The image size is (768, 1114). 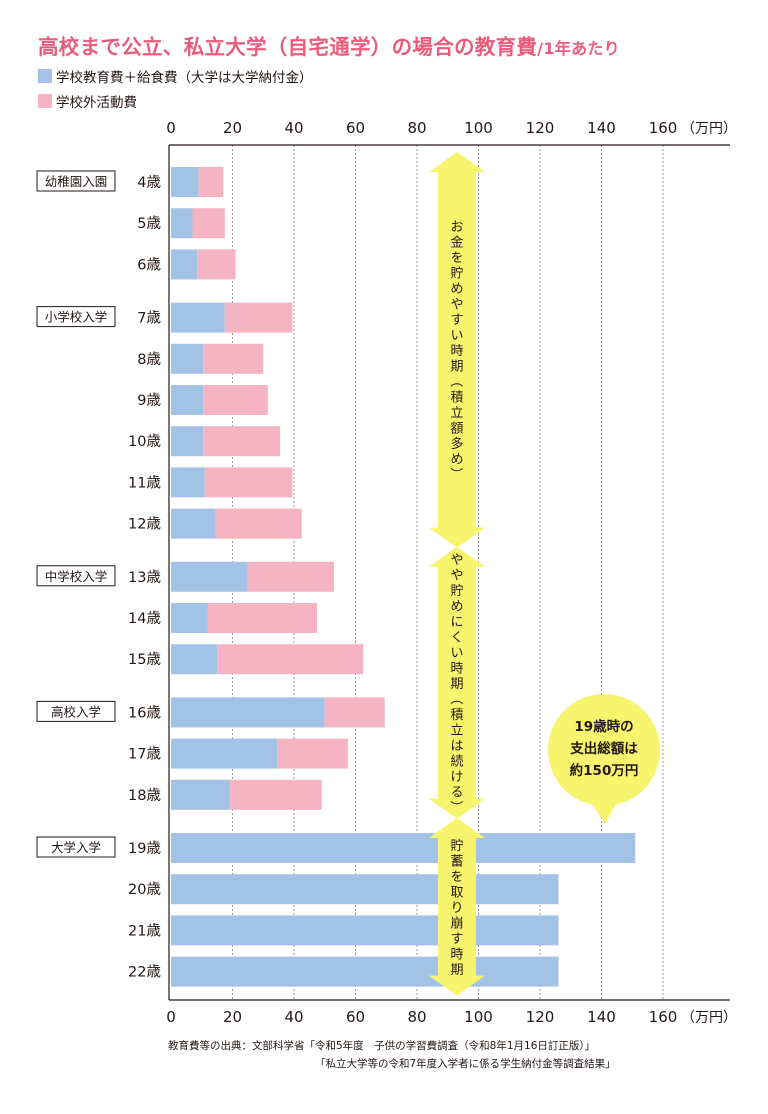 What do you see at coordinates (456, 242) in the screenshot?
I see `period-text-char: 金` at bounding box center [456, 242].